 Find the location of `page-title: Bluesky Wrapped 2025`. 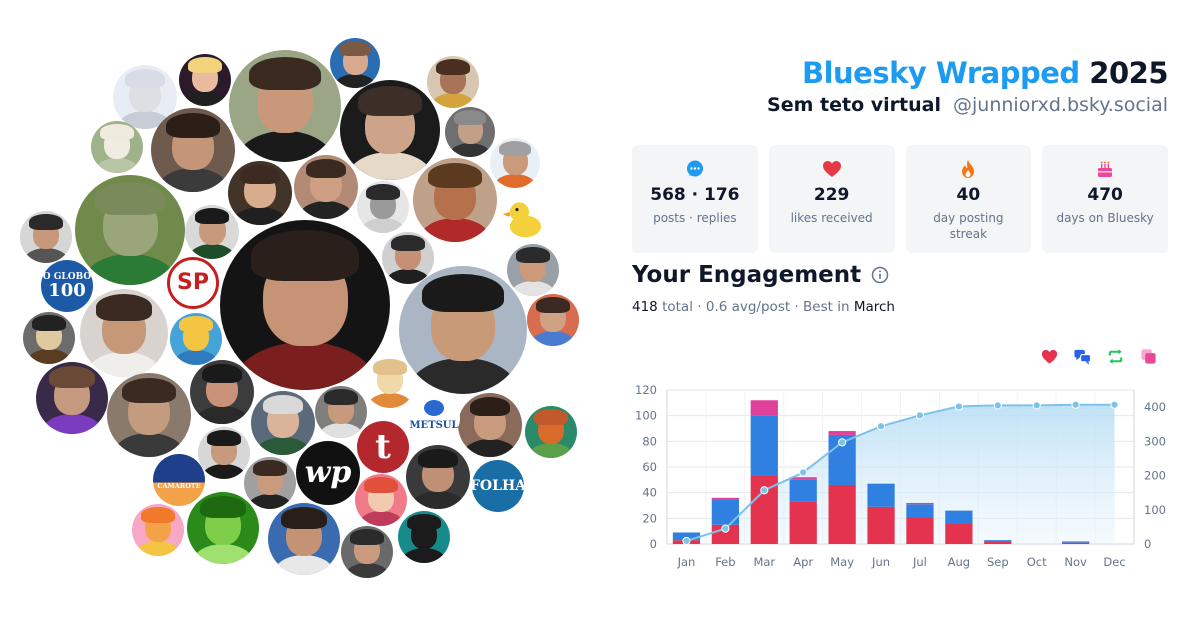

page-title: Bluesky Wrapped 2025 is located at coordinates (968, 73).